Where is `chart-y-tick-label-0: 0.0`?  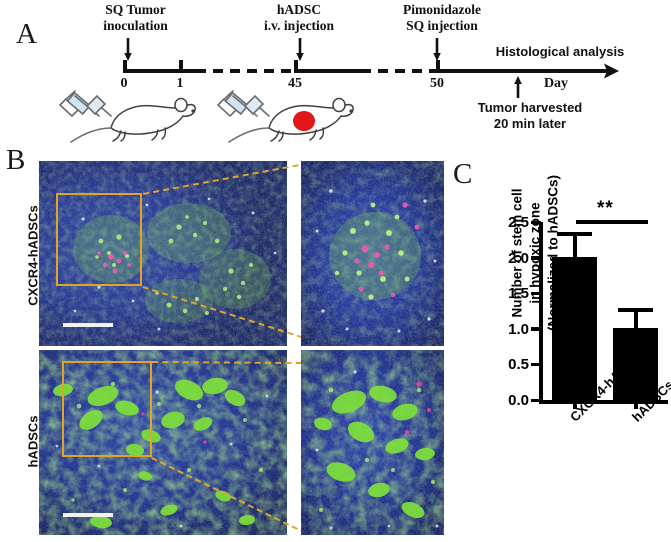
chart-y-tick-label-0: 0.0 is located at coordinates (518, 400).